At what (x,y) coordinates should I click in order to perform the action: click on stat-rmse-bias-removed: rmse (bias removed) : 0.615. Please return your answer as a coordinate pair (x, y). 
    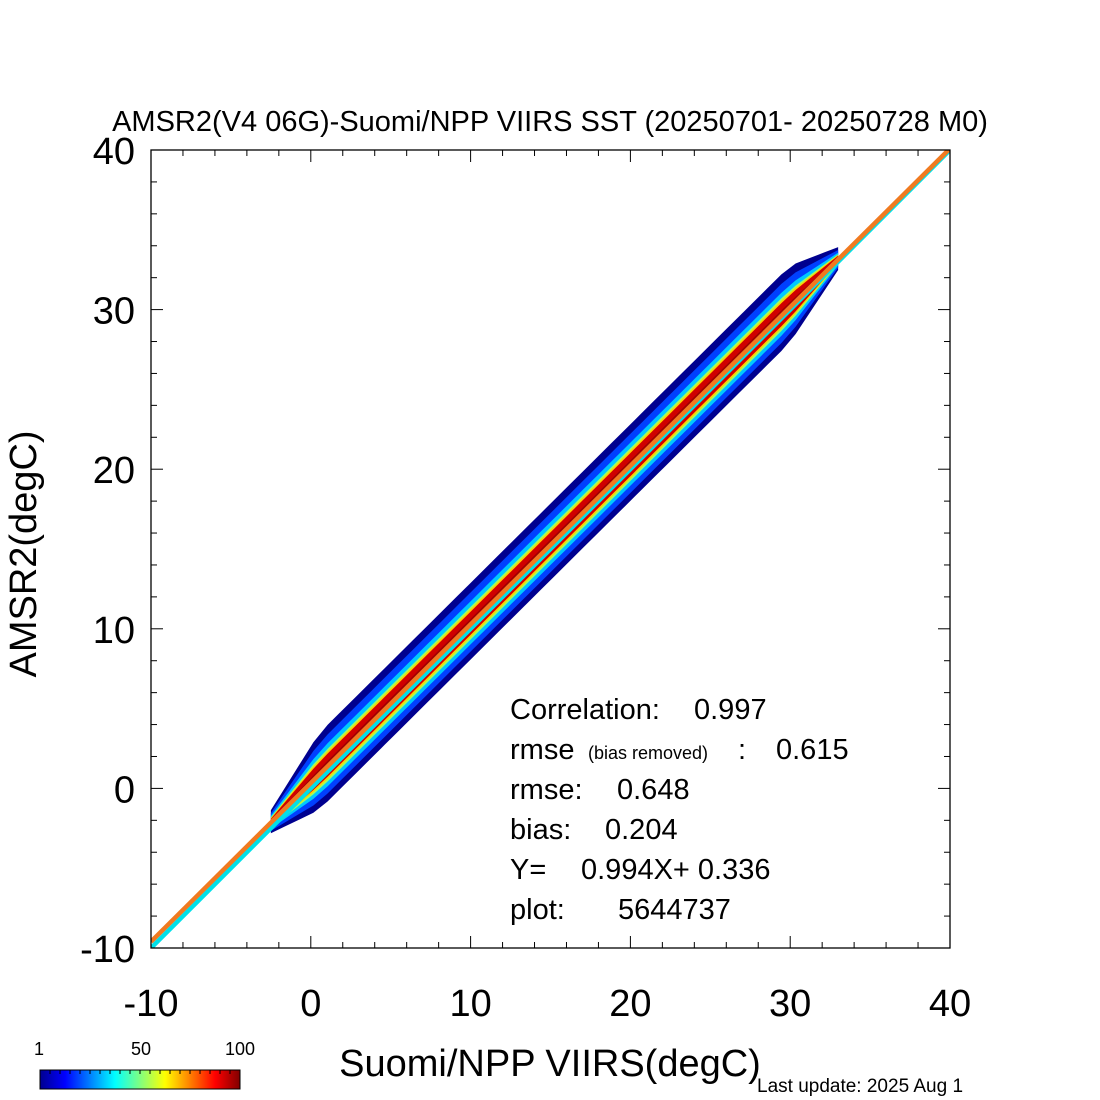
    Looking at the image, I should click on (679, 750).